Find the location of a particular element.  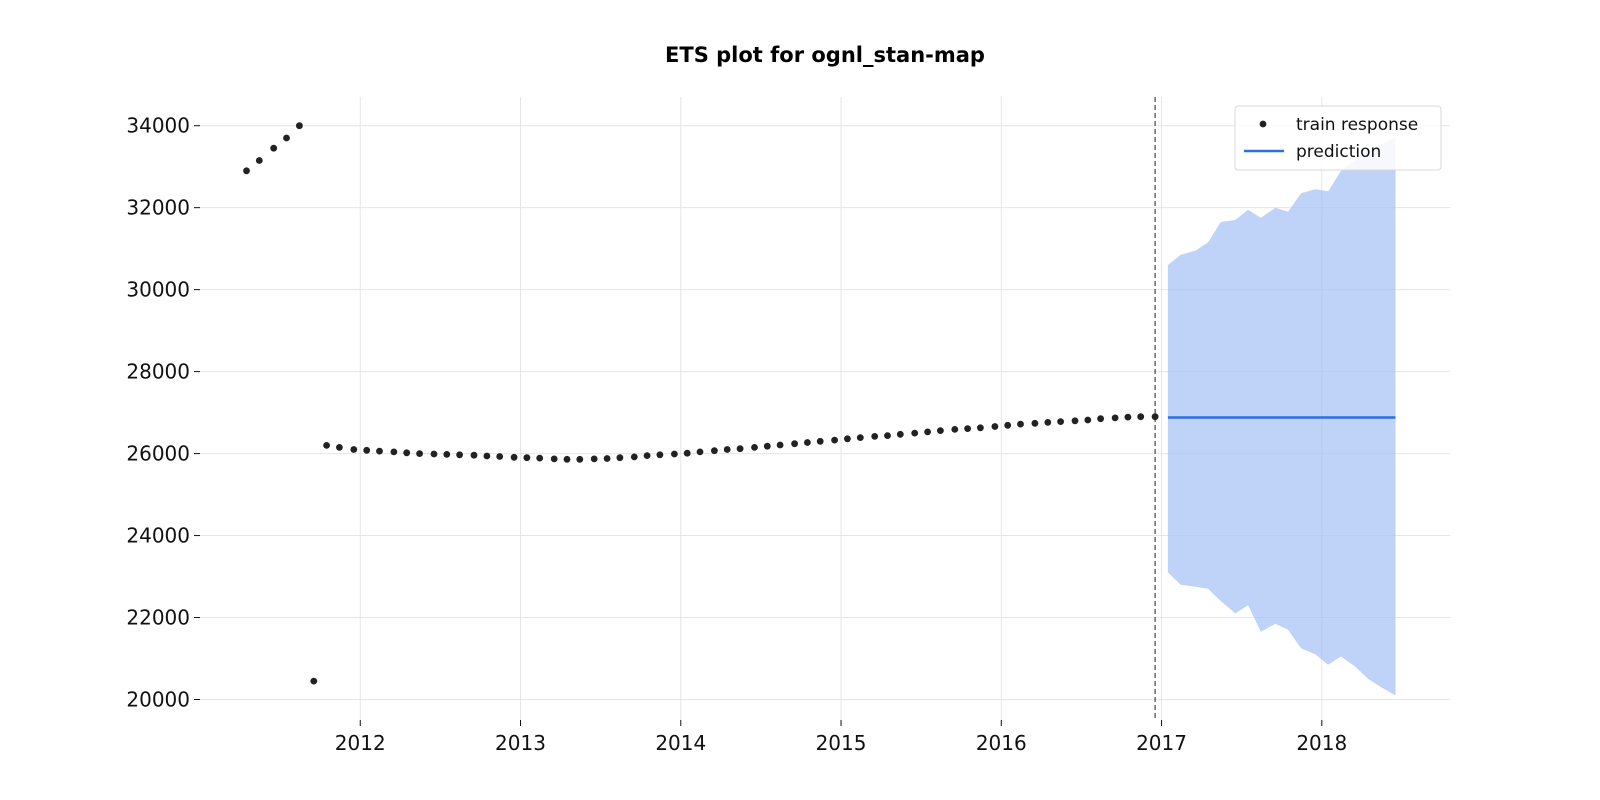

y-axis: 20000 22000 24000 26000 28000 30000 32000 34000 is located at coordinates (163, 413).